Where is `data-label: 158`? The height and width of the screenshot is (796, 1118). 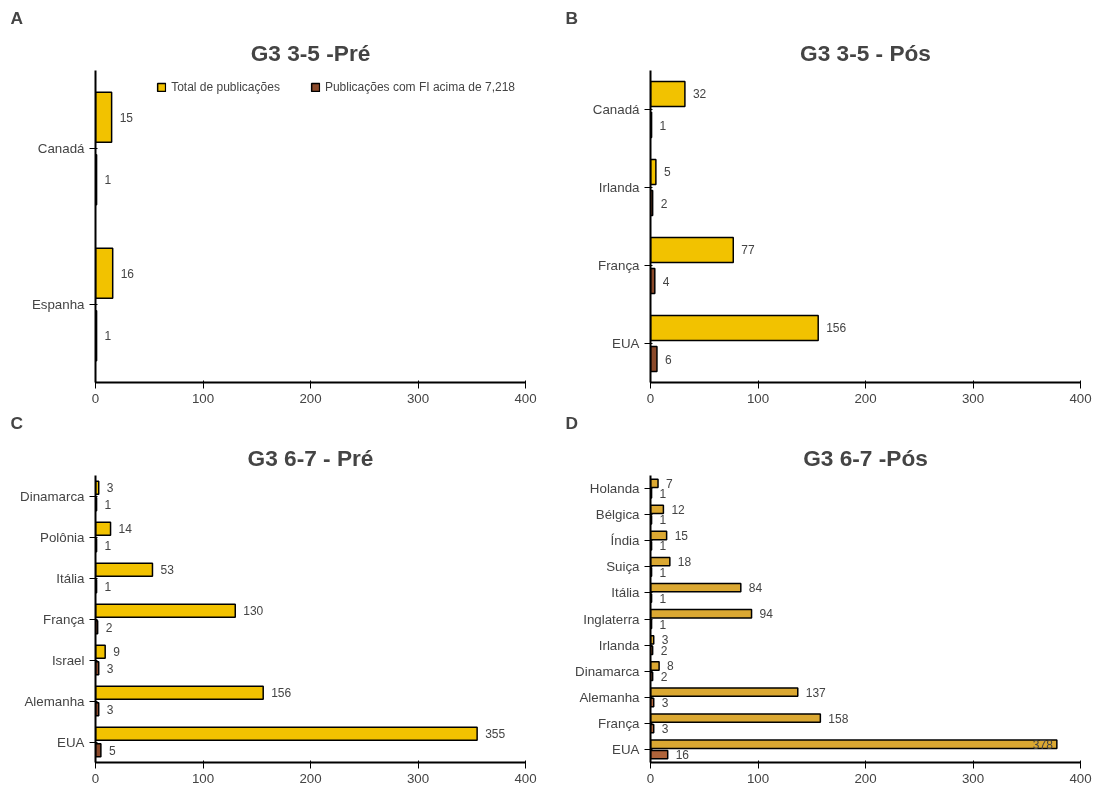 data-label: 158 is located at coordinates (838, 718).